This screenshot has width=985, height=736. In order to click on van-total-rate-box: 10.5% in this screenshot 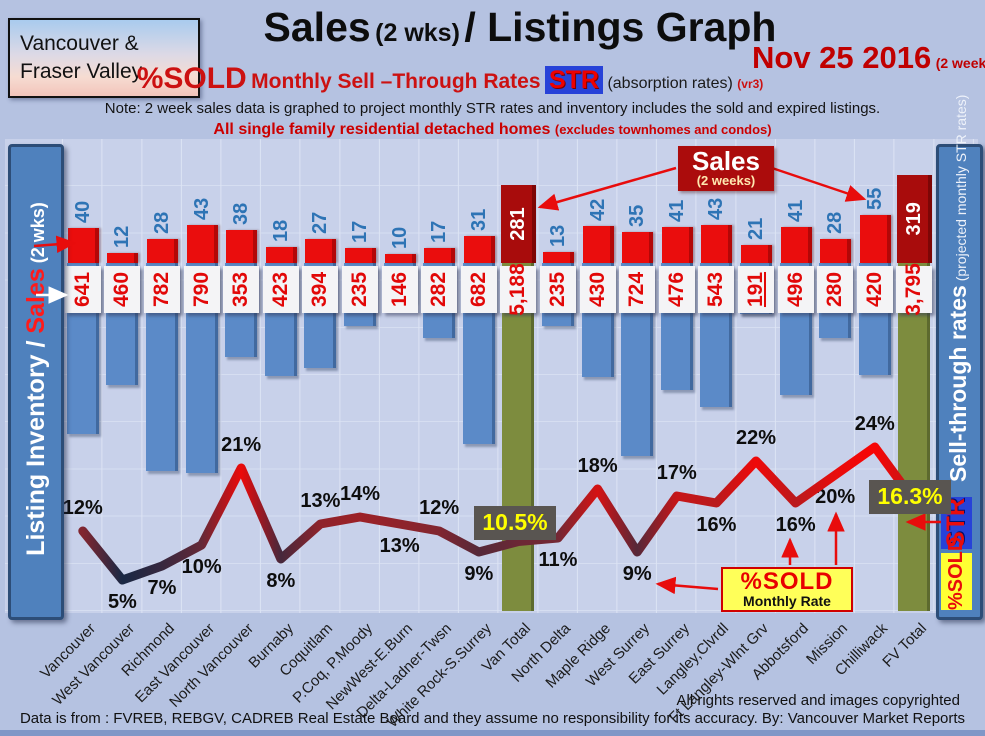, I will do `click(515, 522)`.